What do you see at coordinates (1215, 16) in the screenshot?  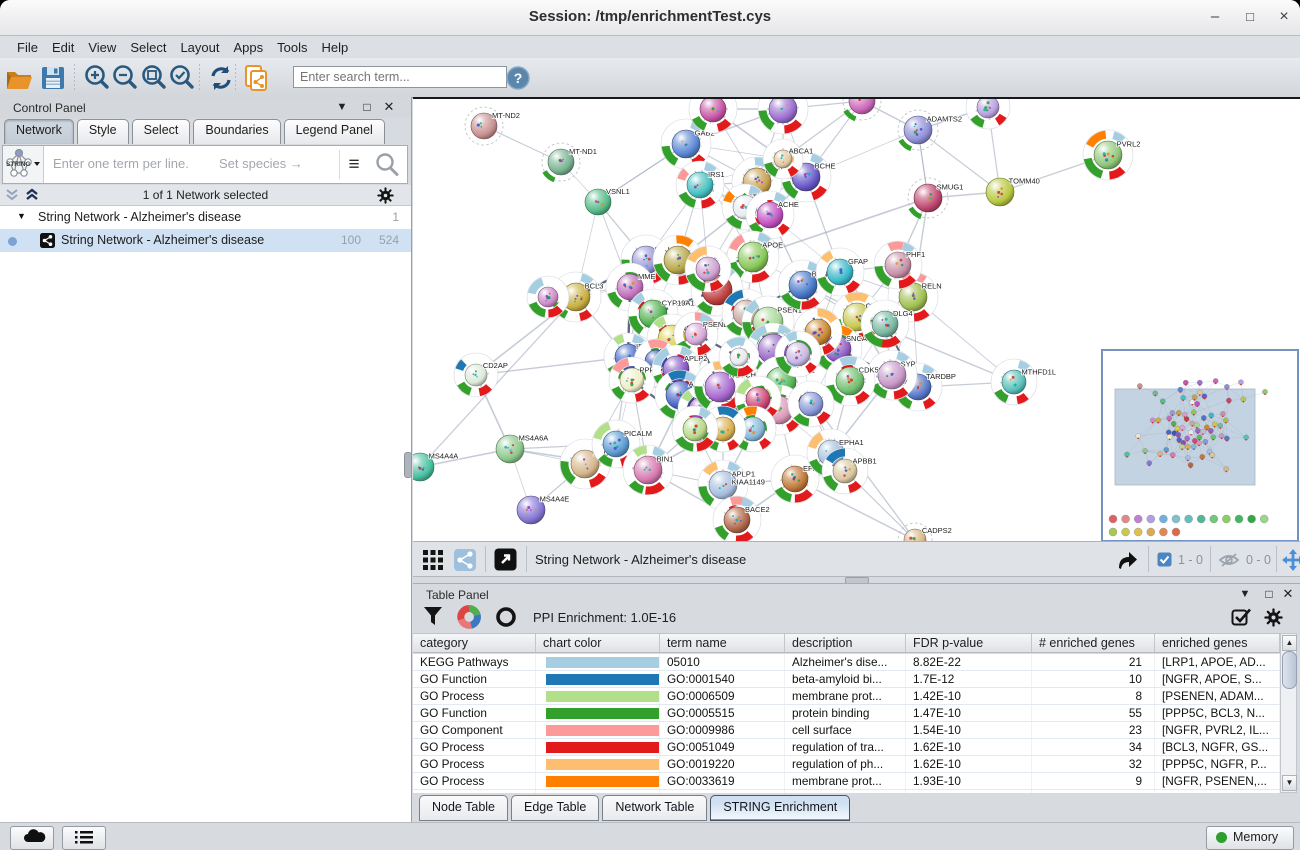 I see `minimize-button: –` at bounding box center [1215, 16].